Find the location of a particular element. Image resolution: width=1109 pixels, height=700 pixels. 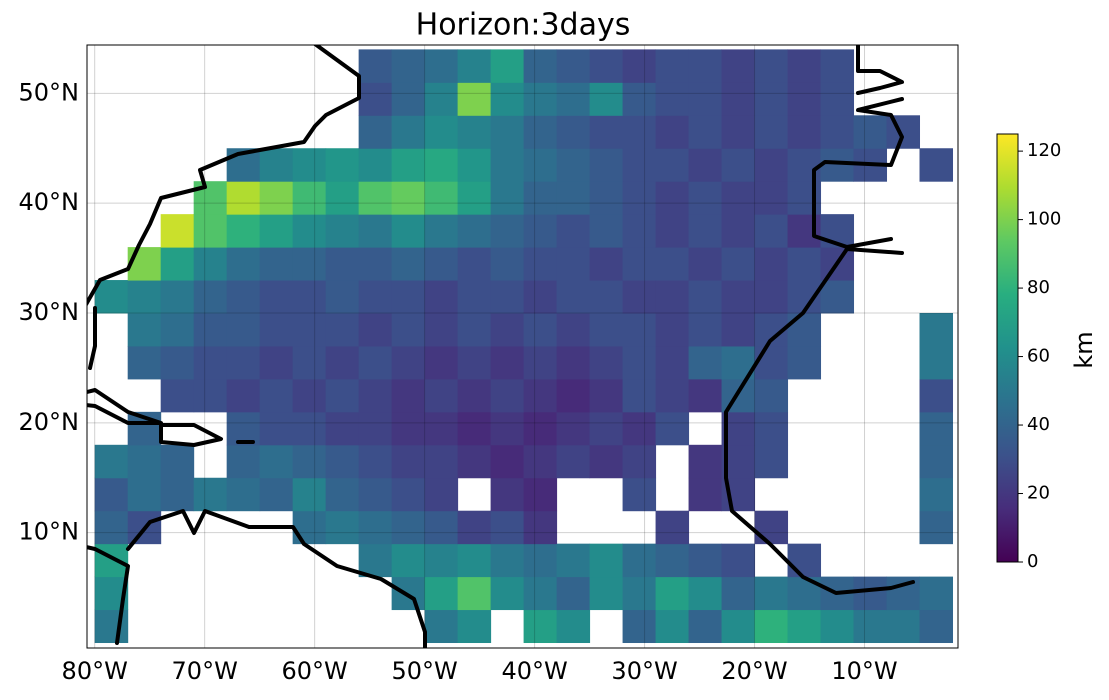

x-tick-label: 50°W is located at coordinates (424, 671).